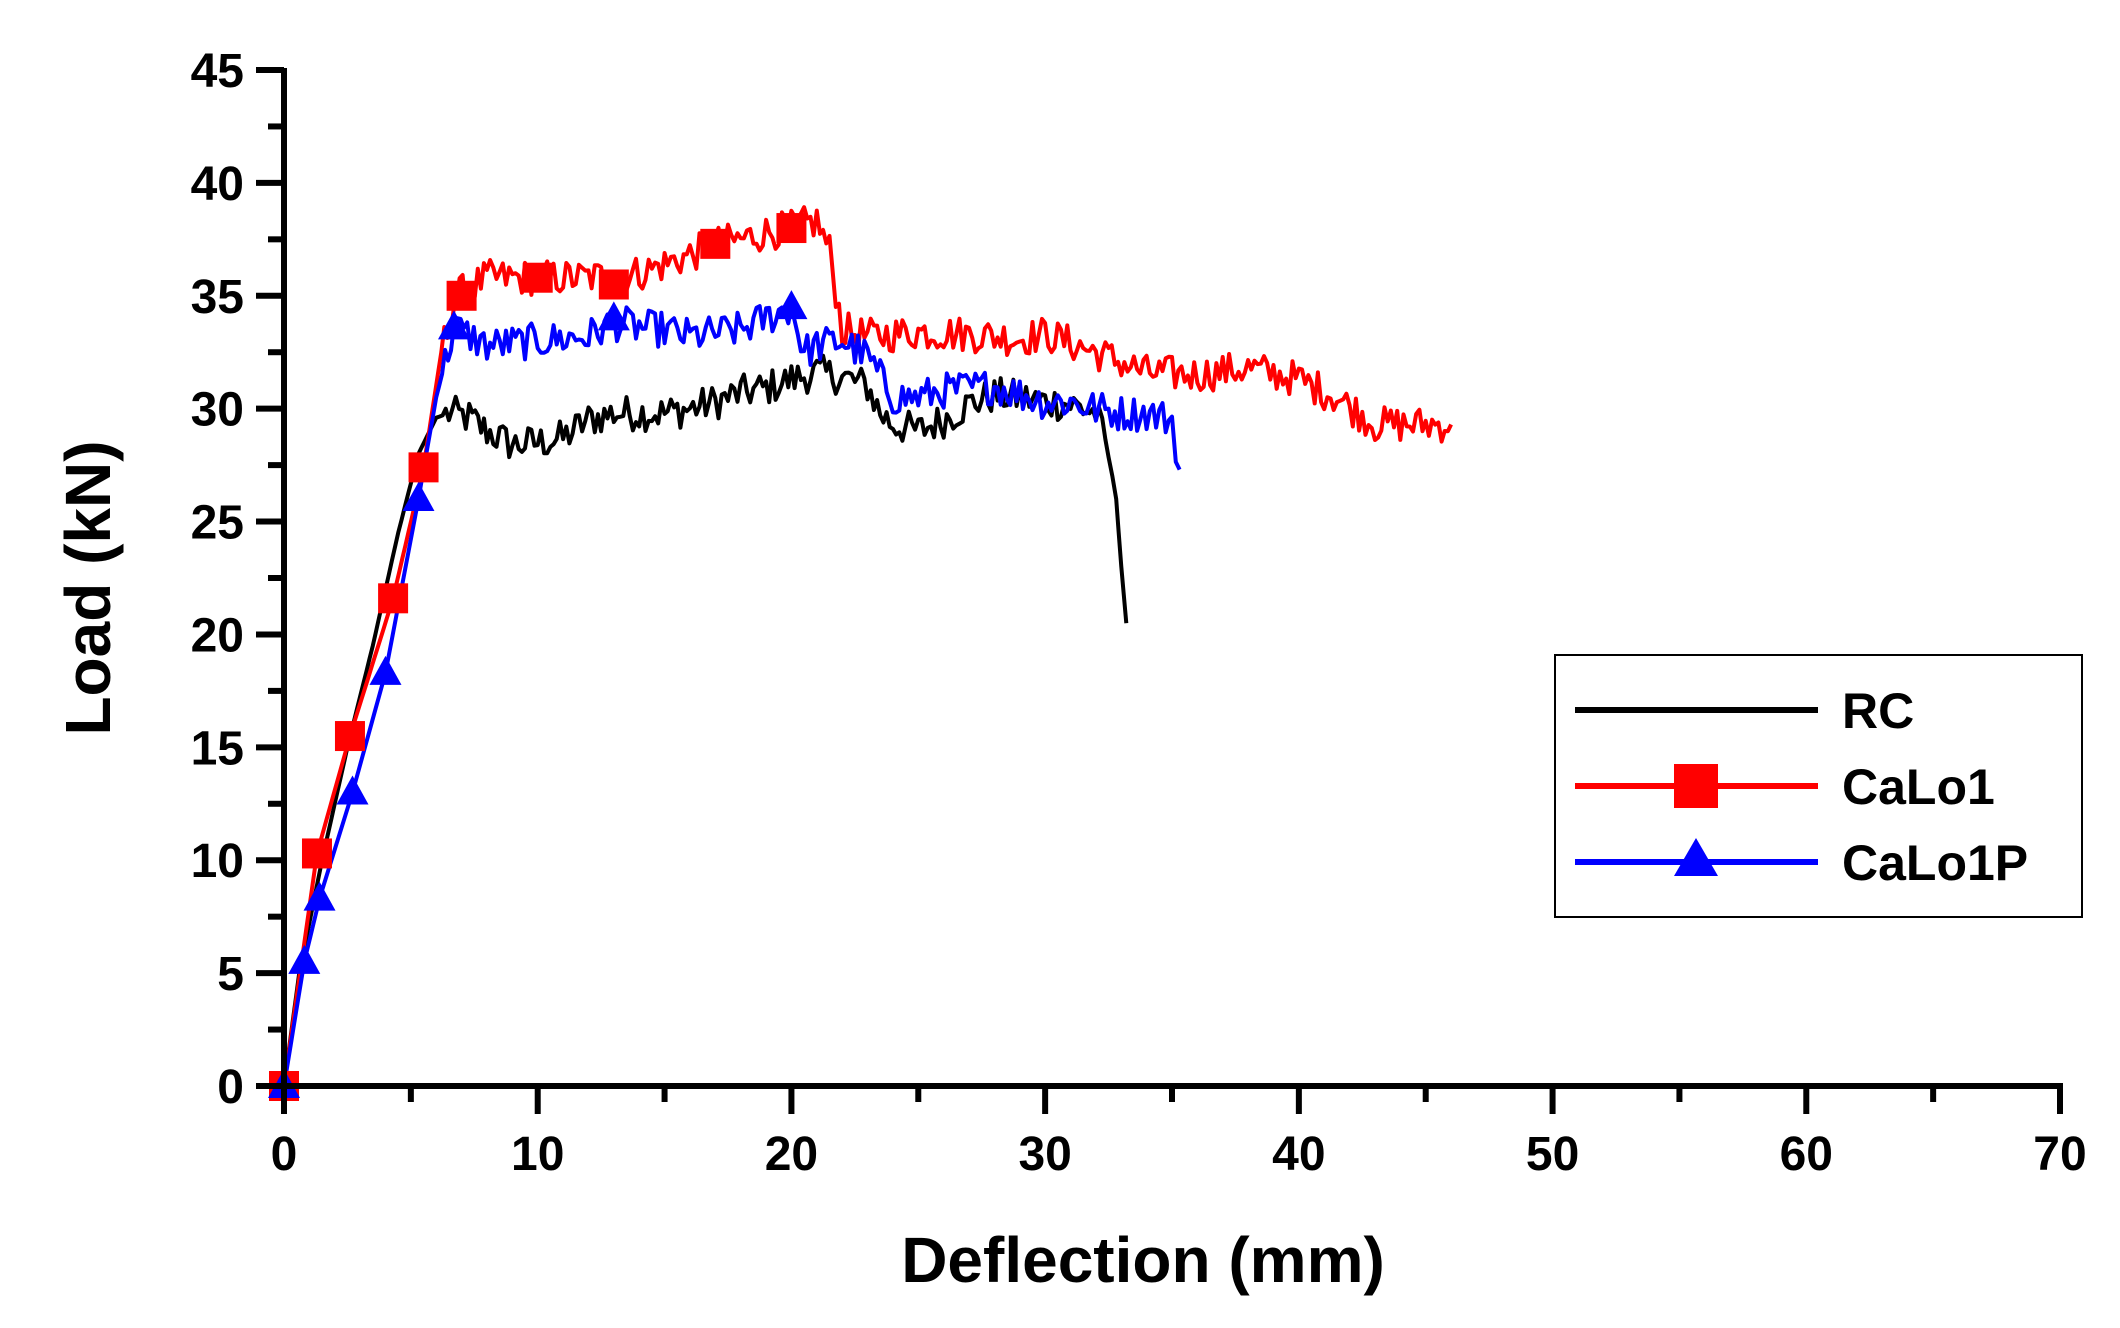 This screenshot has height=1328, width=2120. Describe the element at coordinates (217, 523) in the screenshot. I see `y-tick-label-25: 25` at that location.